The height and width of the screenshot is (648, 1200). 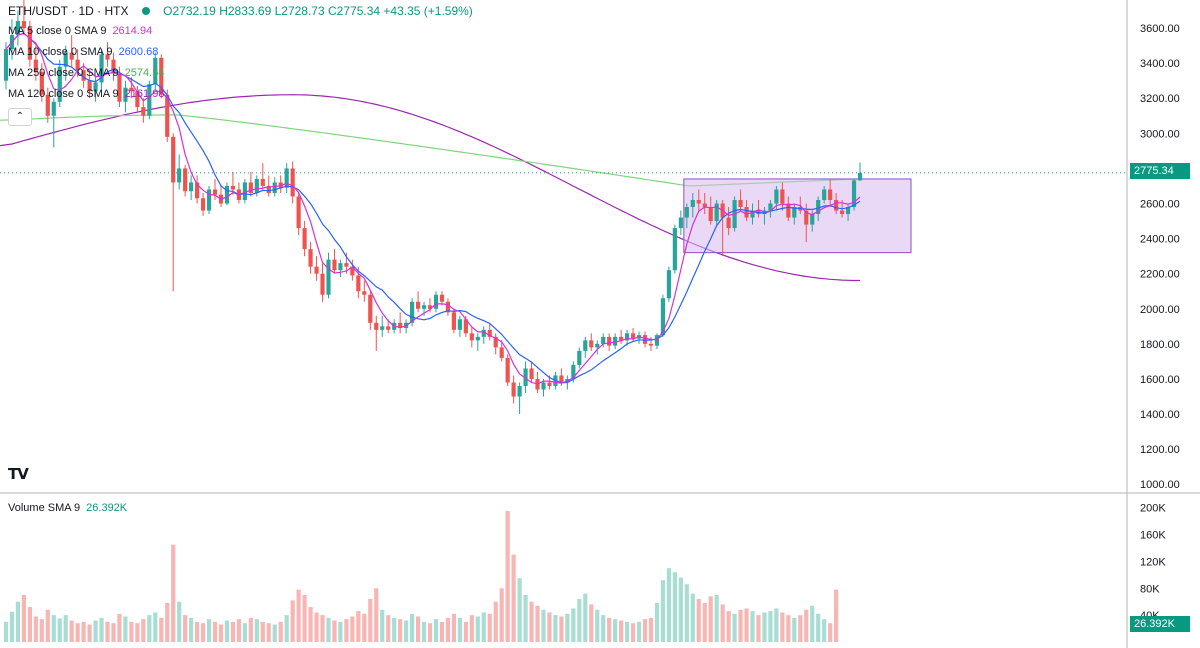 I want to click on ma10-legend: MA 10 close 0 SMA 9 2600.68, so click(x=83, y=52).